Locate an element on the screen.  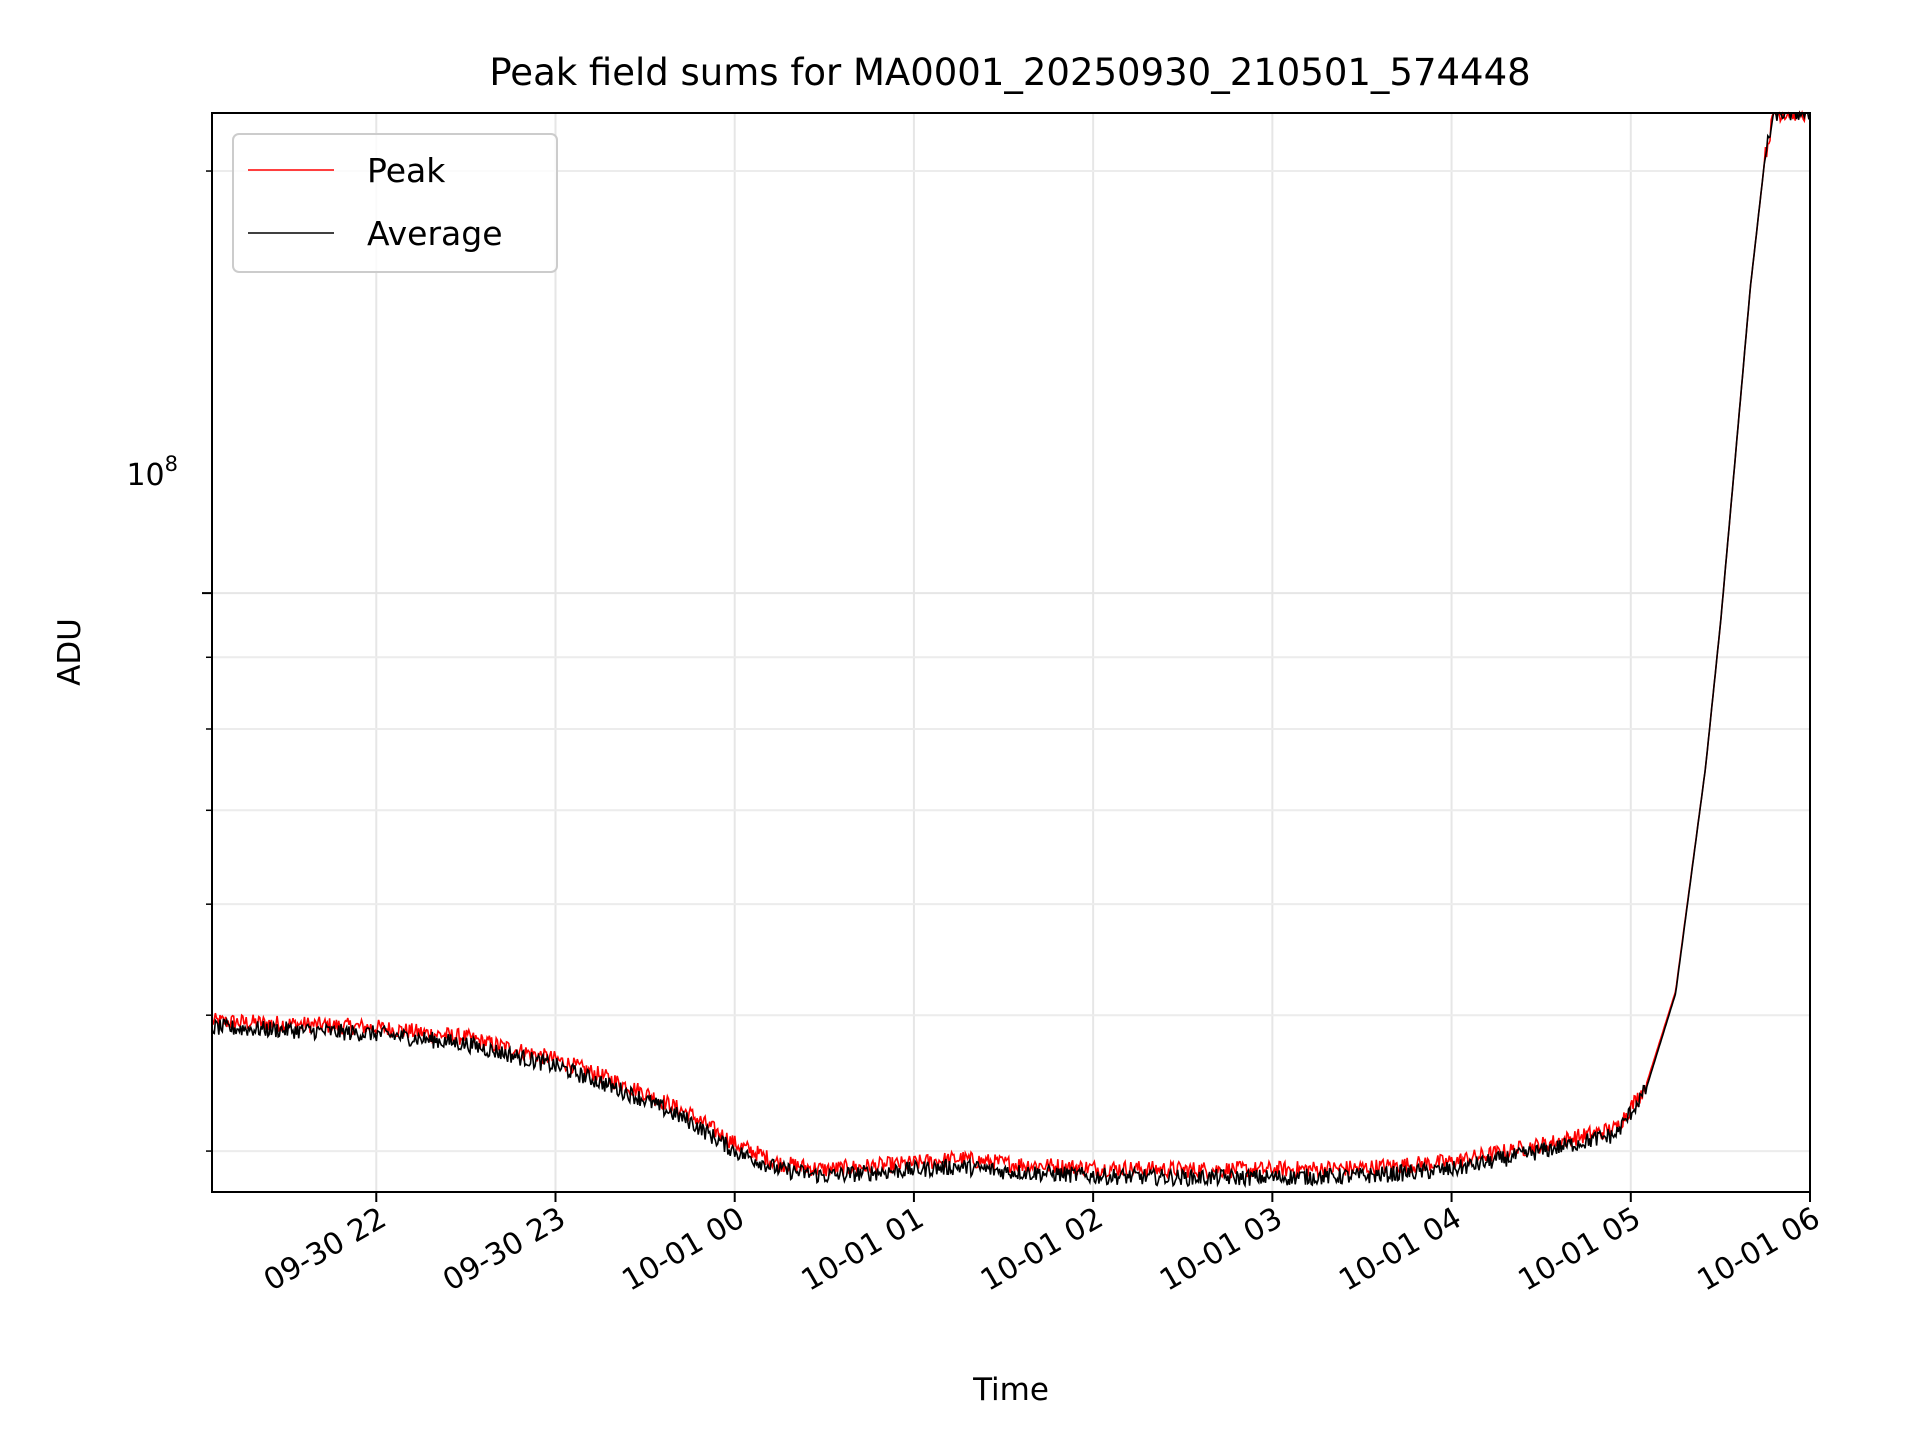
legend: Peak Average is located at coordinates (395, 203).